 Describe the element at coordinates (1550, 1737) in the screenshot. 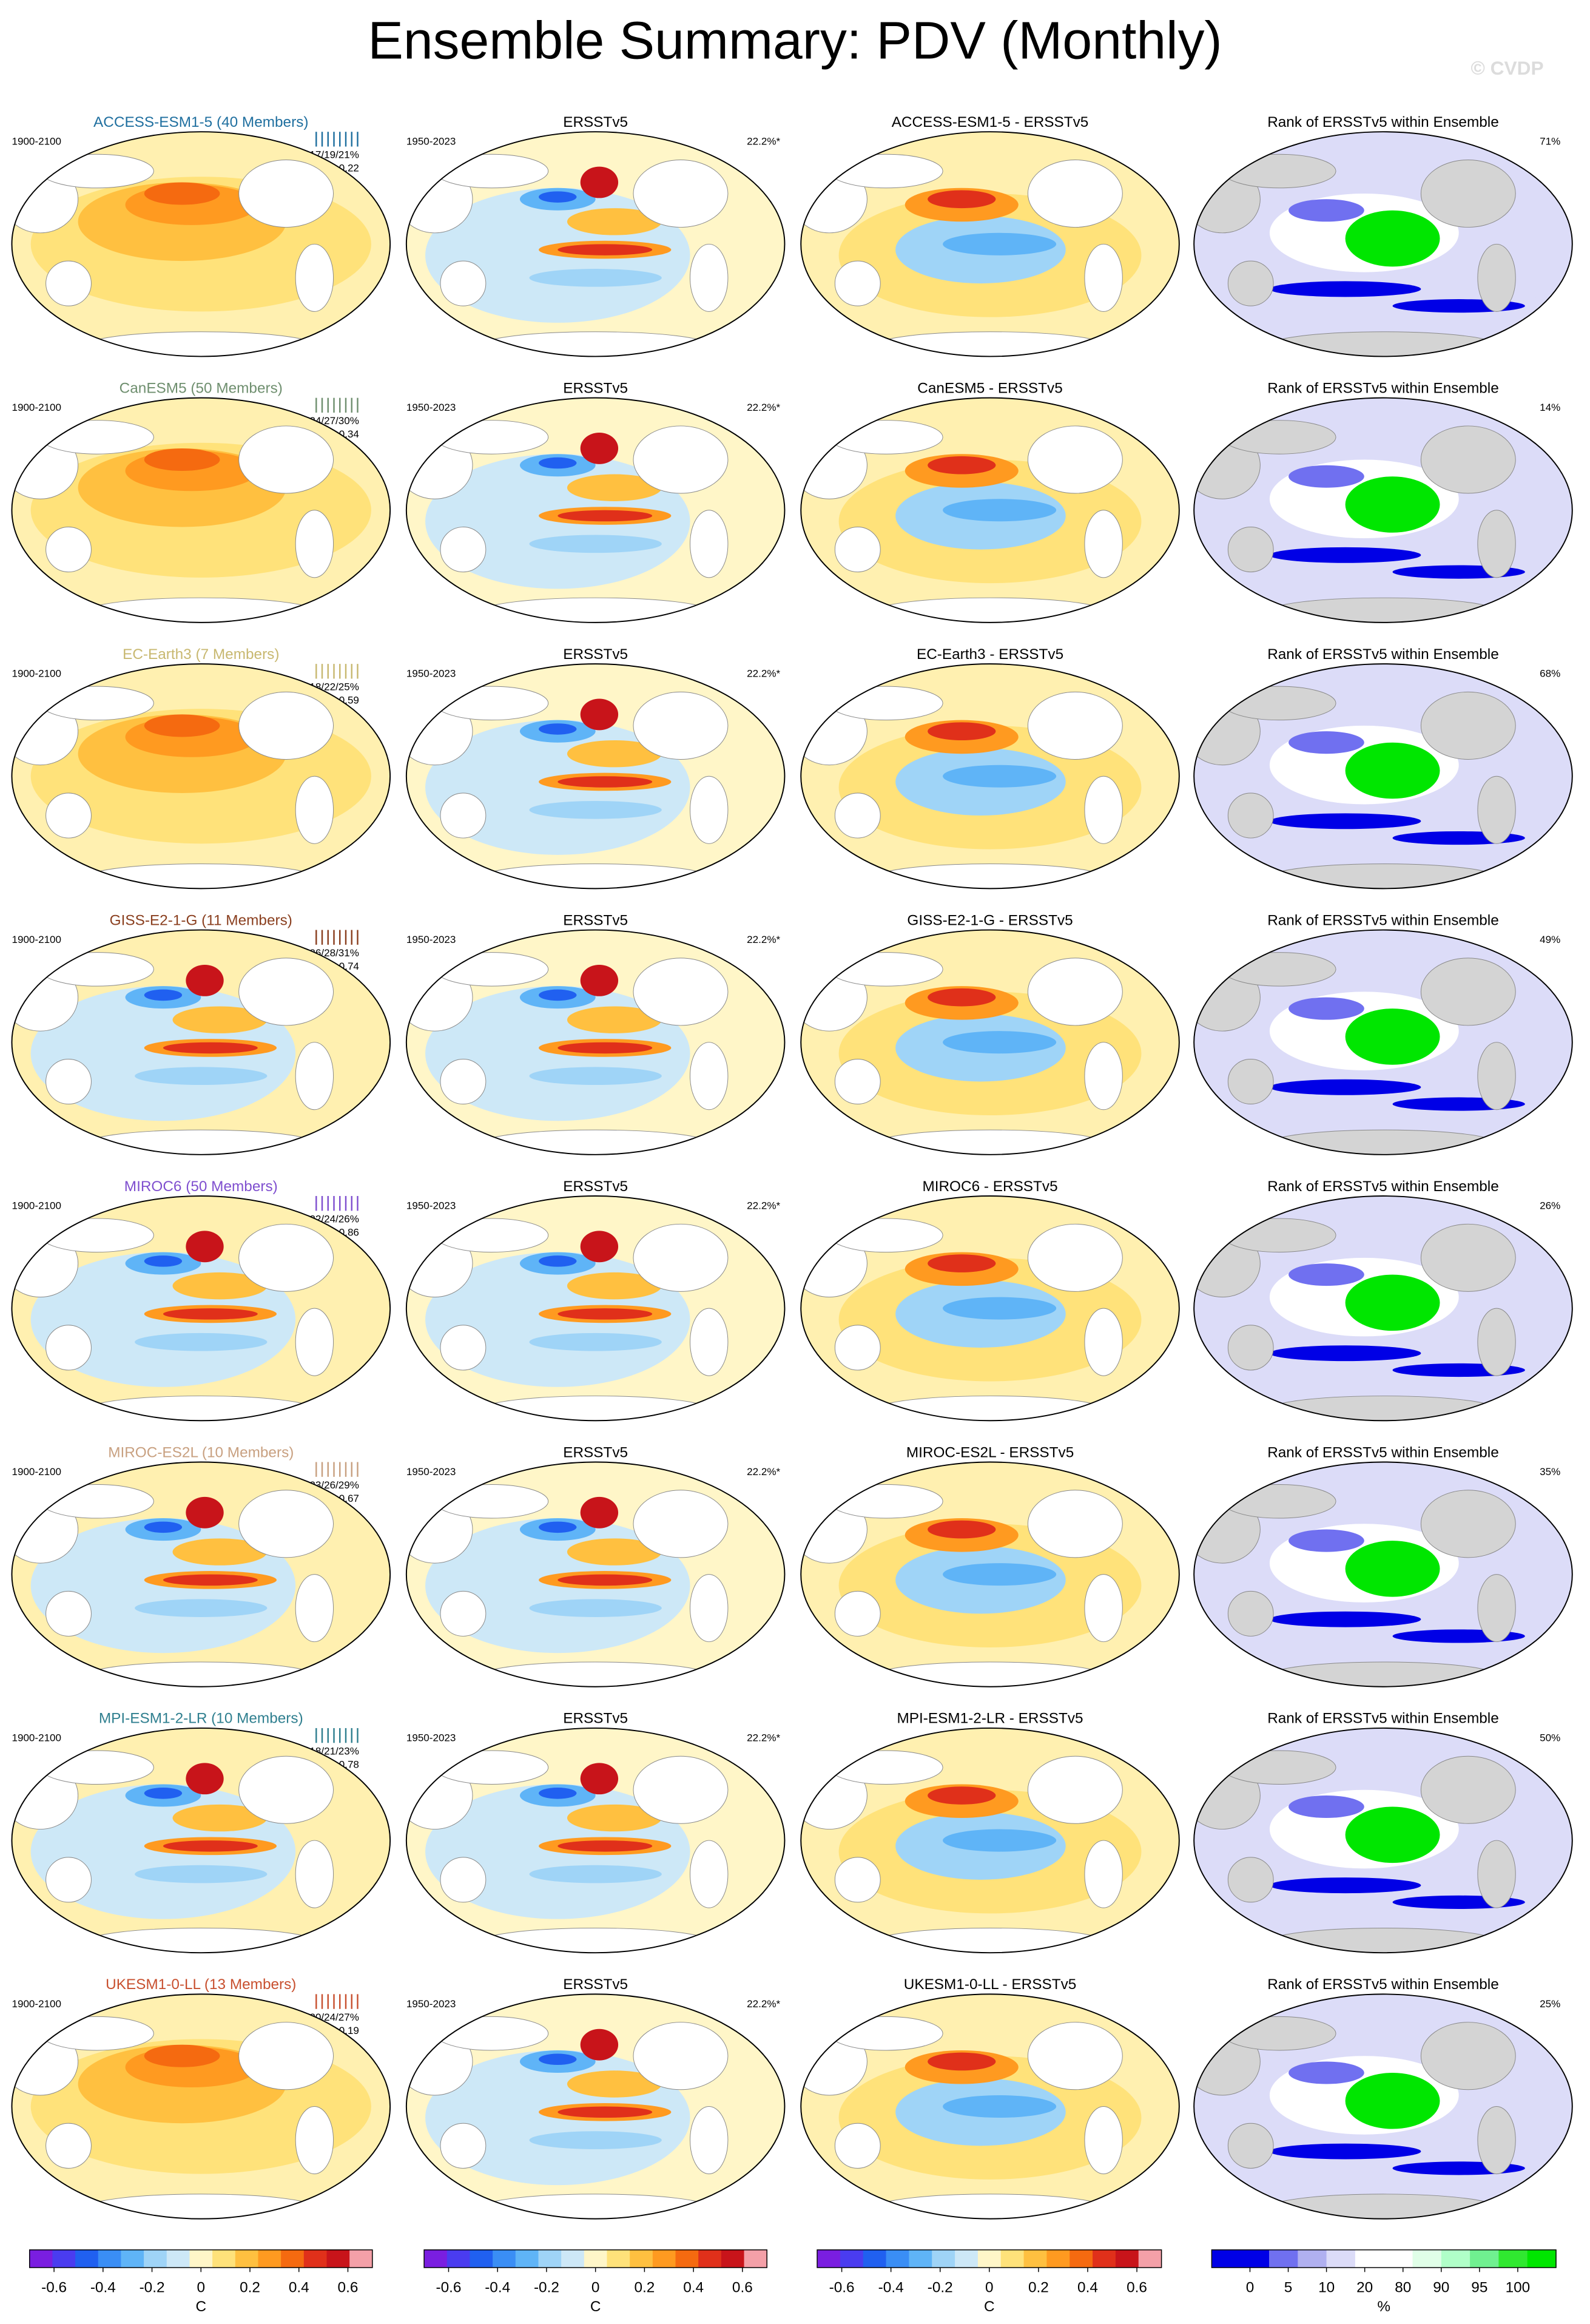

I see `rank-percent: 50%` at that location.